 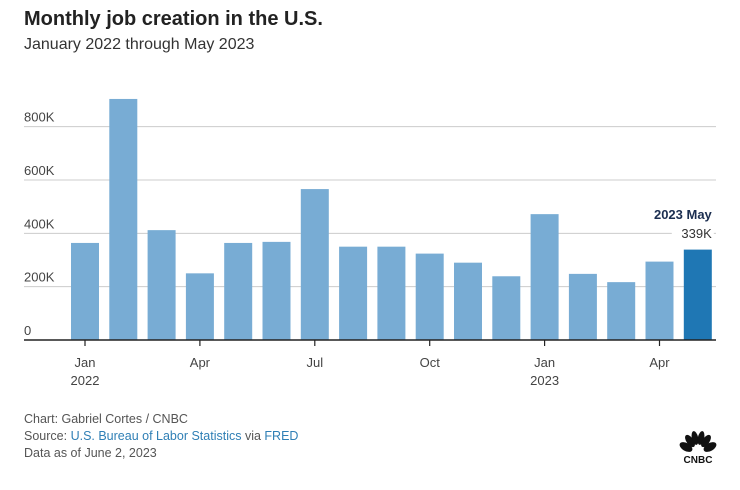 I want to click on highlight-value-label: 339K, so click(x=696, y=233).